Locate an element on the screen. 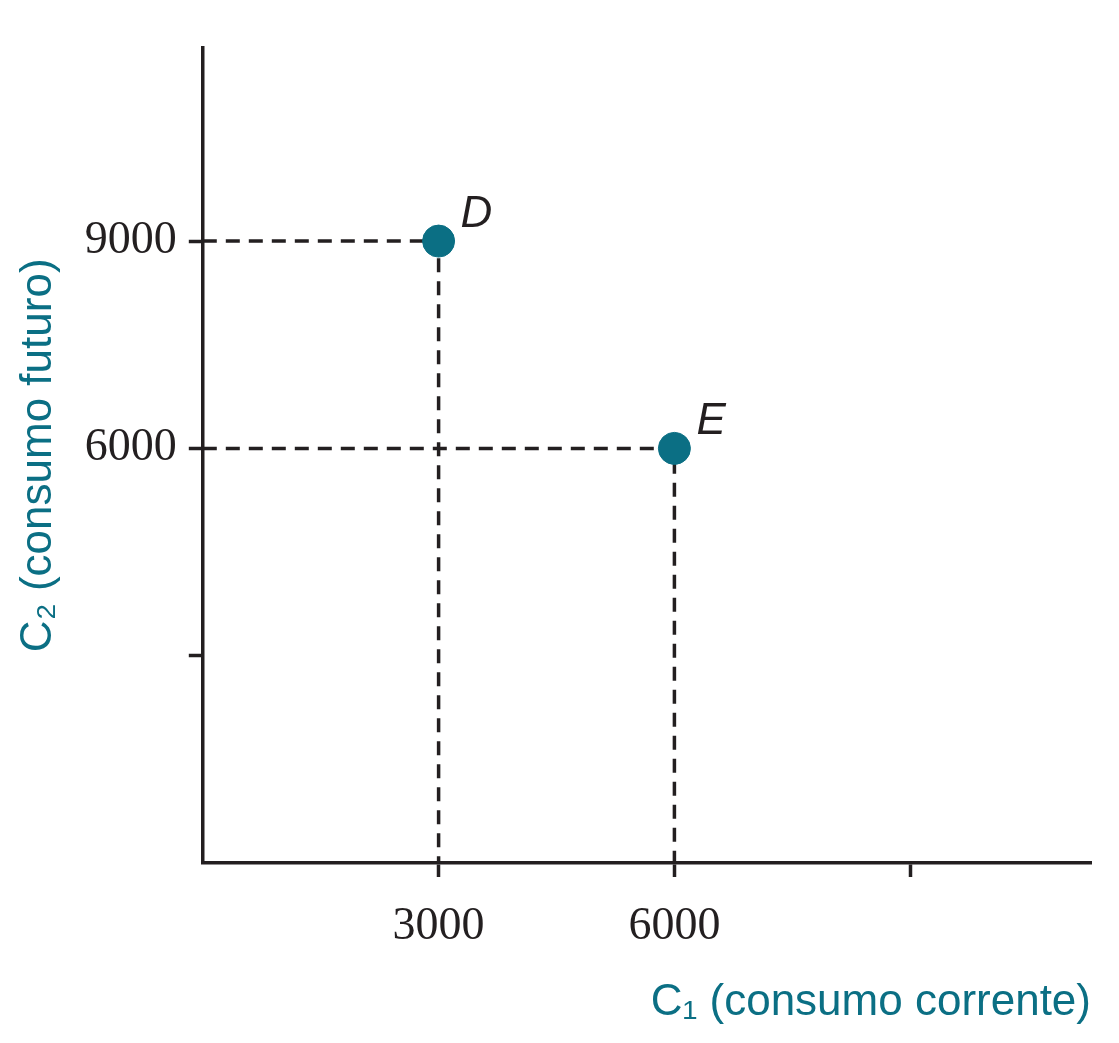  annotation: D is located at coordinates (476, 212).